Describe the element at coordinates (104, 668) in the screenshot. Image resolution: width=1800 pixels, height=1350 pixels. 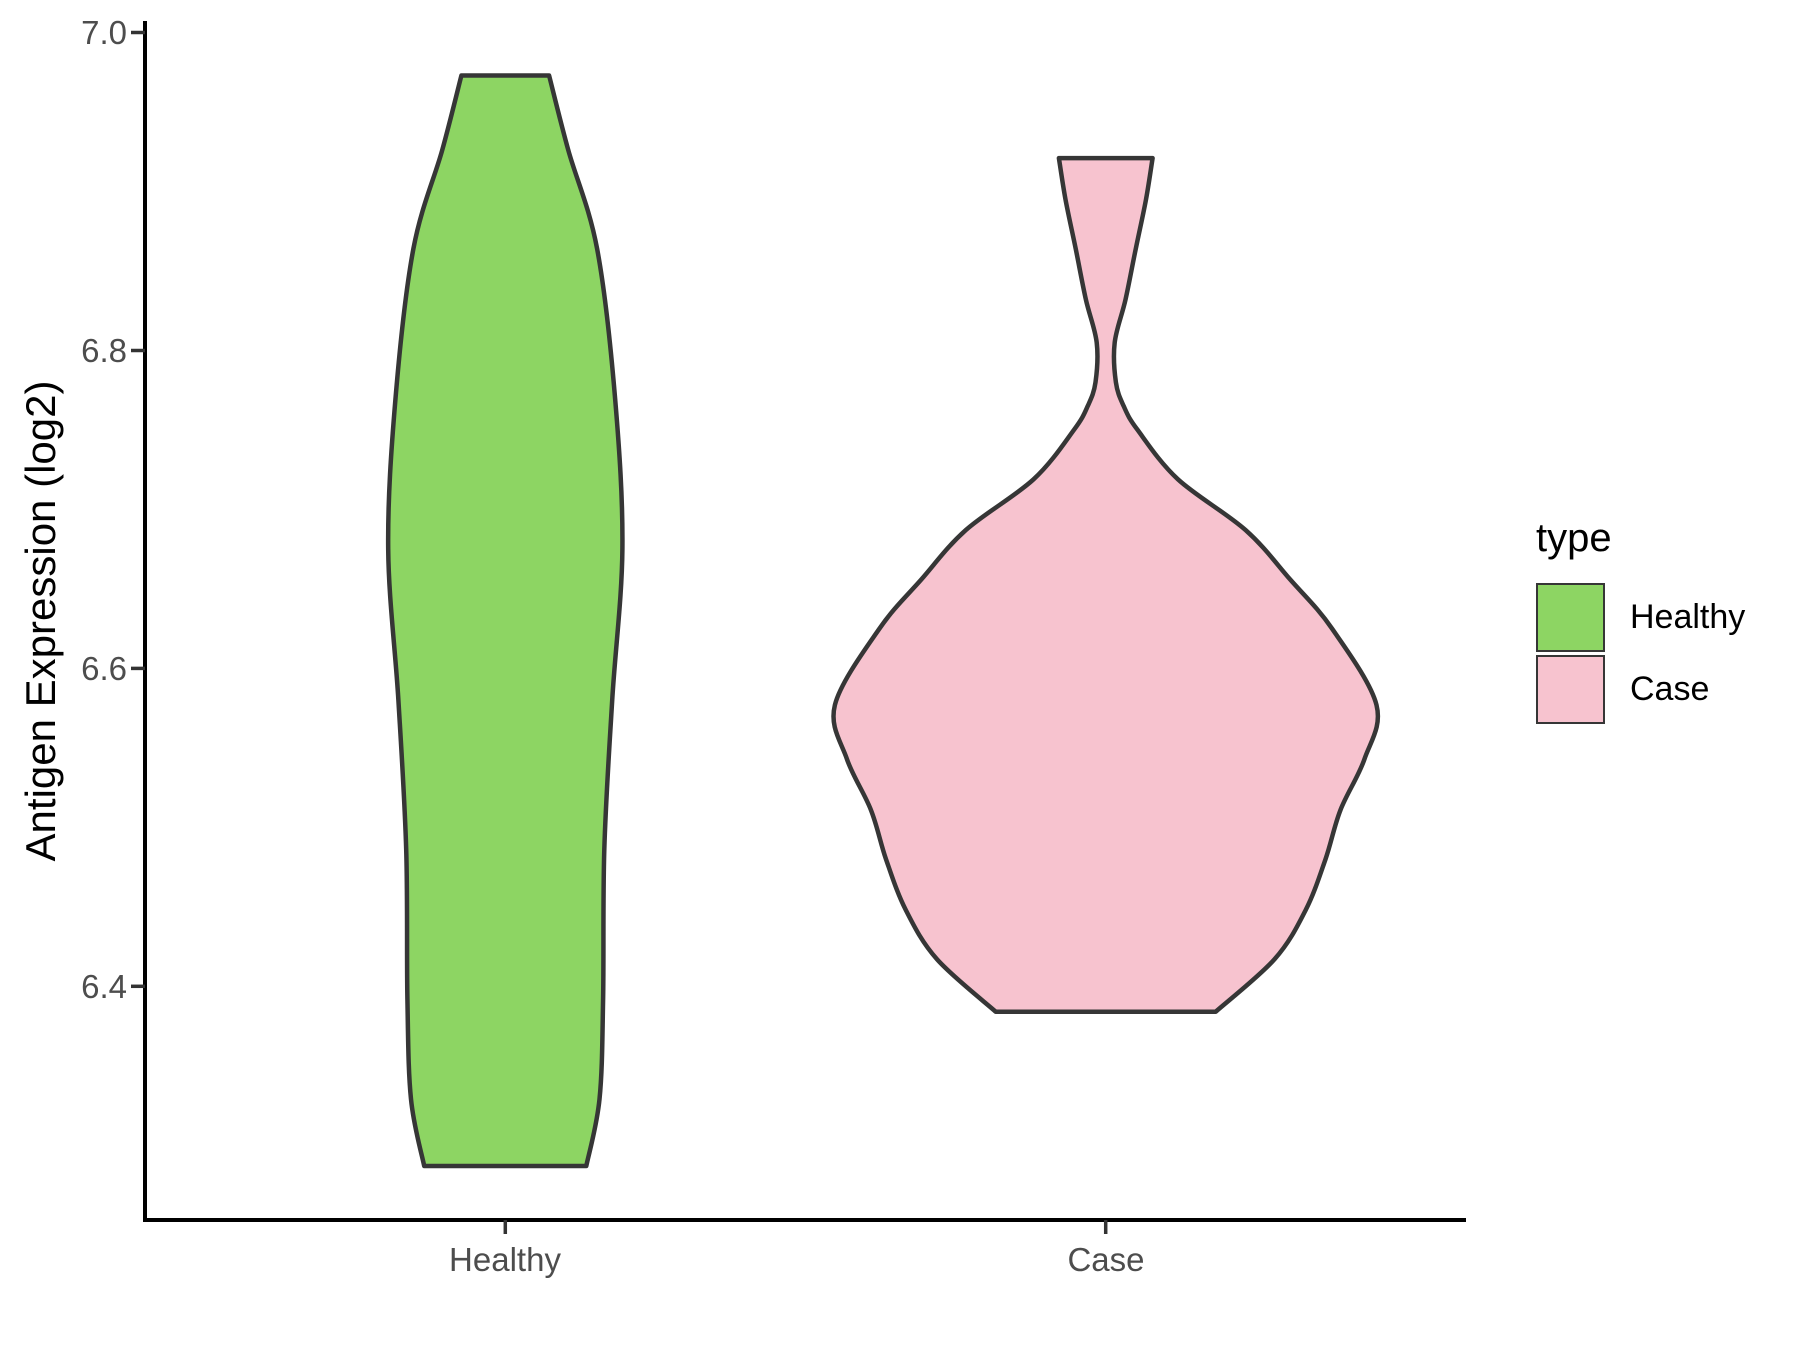
I see `y-tick-label-6-6: 6.6` at that location.